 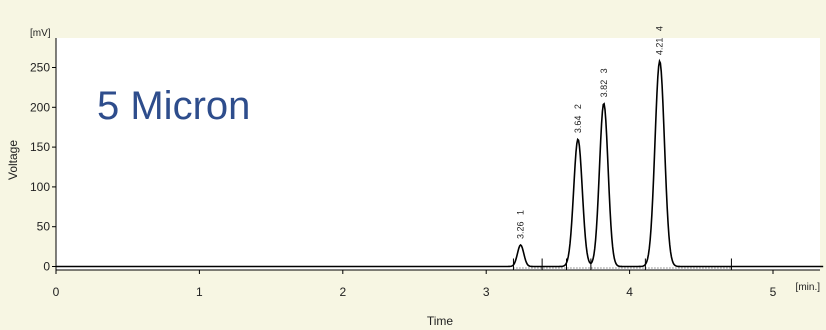 I want to click on peak-number-label: 1, so click(x=521, y=212).